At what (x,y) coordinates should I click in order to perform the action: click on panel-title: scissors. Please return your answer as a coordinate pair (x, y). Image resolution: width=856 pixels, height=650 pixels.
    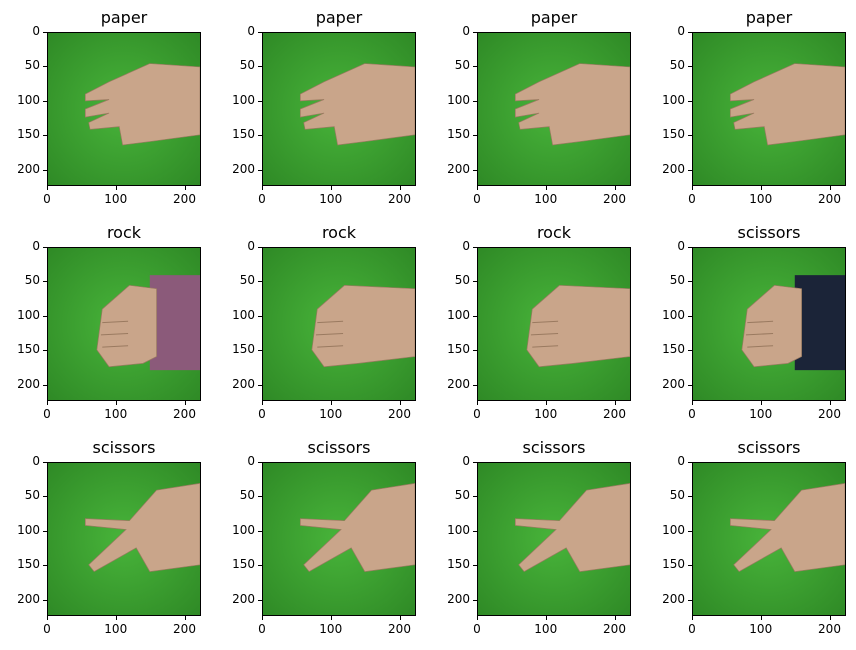
    Looking at the image, I should click on (554, 447).